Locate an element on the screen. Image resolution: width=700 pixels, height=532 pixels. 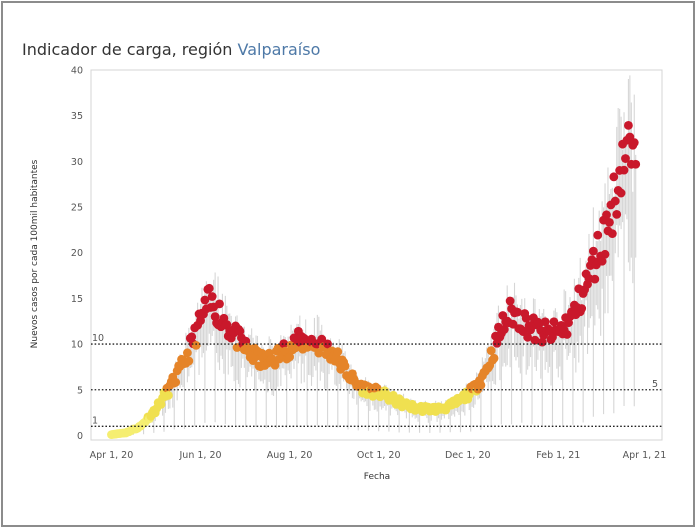
x-tick-label: Apr 1, 21 is located at coordinates (645, 455).